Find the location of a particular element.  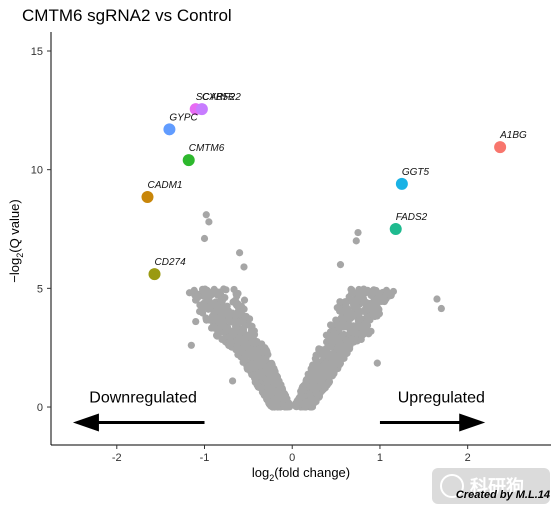

chart-title: CMTM6 sgRNA2 vs Control is located at coordinates (127, 15).